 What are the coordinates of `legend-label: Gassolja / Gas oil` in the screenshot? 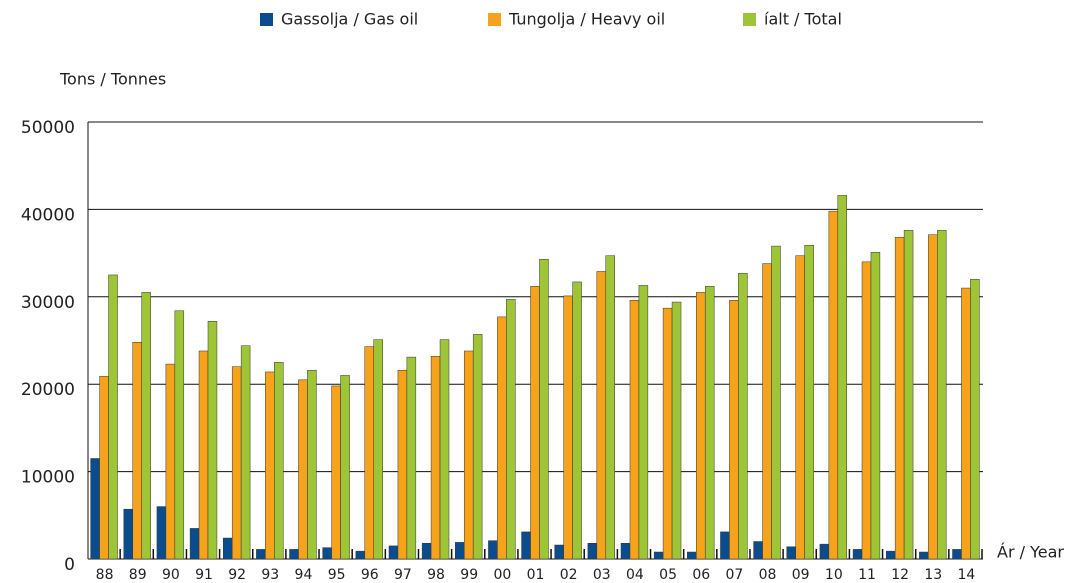 It's located at (349, 19).